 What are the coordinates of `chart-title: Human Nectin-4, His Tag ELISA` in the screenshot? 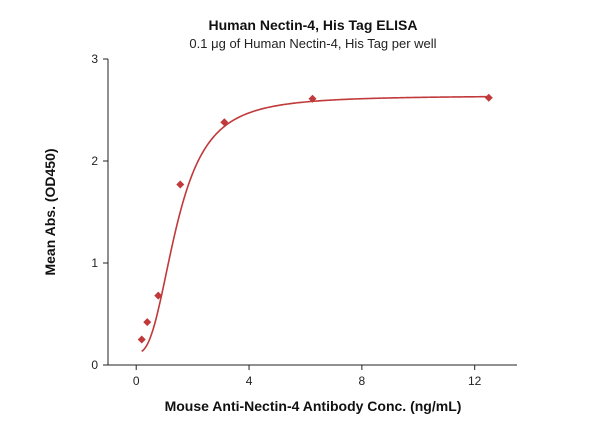 It's located at (313, 25).